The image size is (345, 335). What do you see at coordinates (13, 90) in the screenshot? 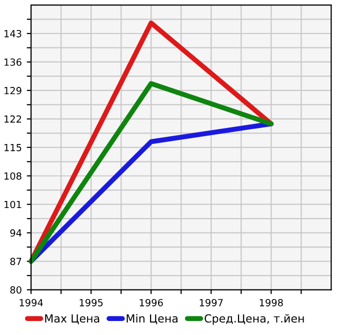
I see `y-tick-label: 129` at bounding box center [13, 90].